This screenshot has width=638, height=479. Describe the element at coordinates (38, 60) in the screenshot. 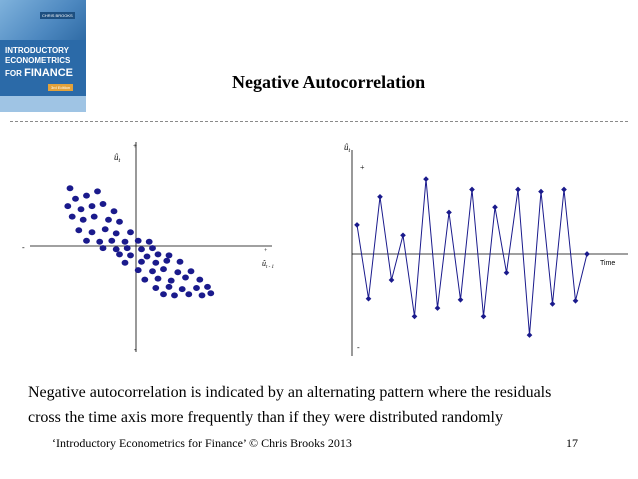

I see `cover-title-line-2: ECONOMETRICS` at that location.